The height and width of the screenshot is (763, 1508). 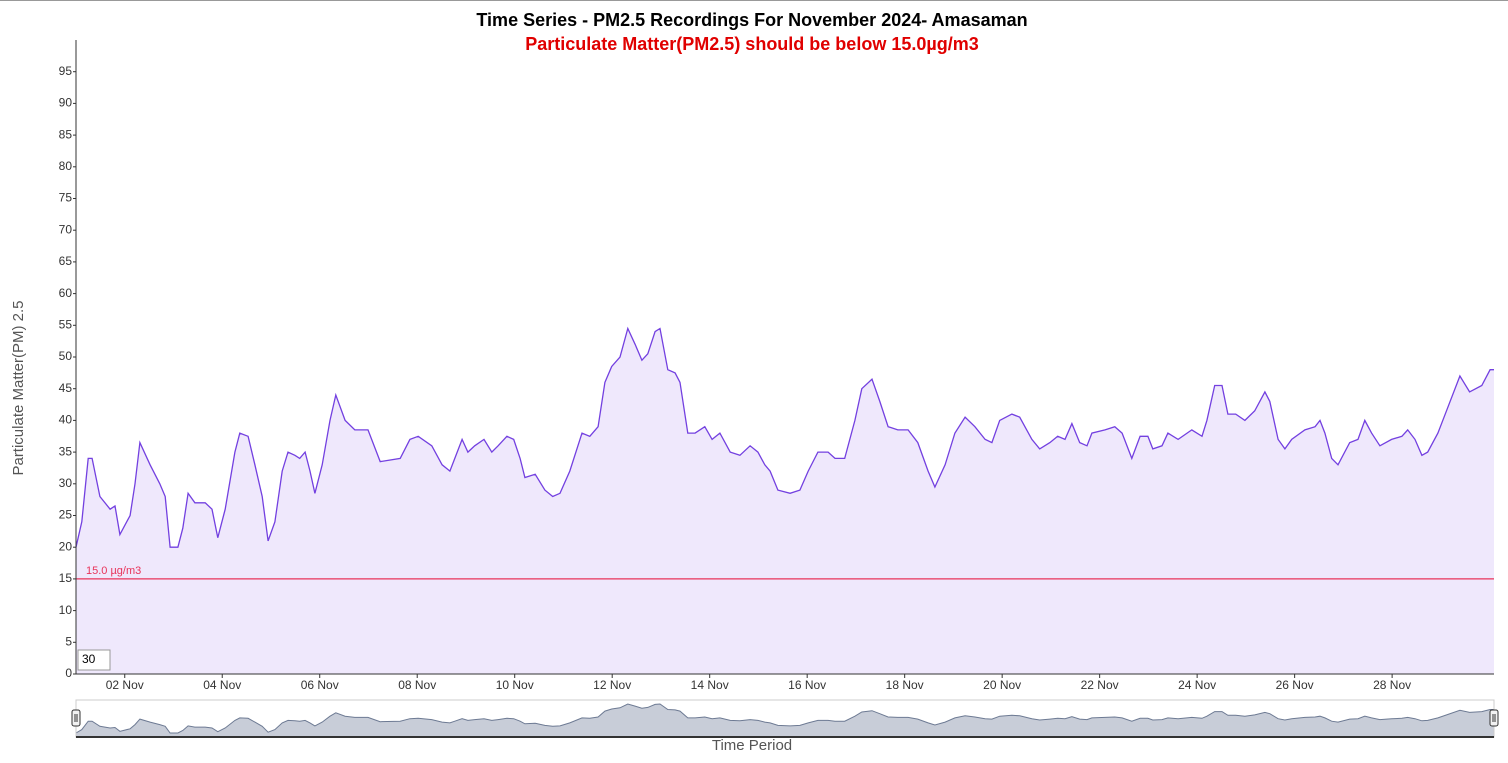 What do you see at coordinates (68, 641) in the screenshot?
I see `y-tick-label: 5` at bounding box center [68, 641].